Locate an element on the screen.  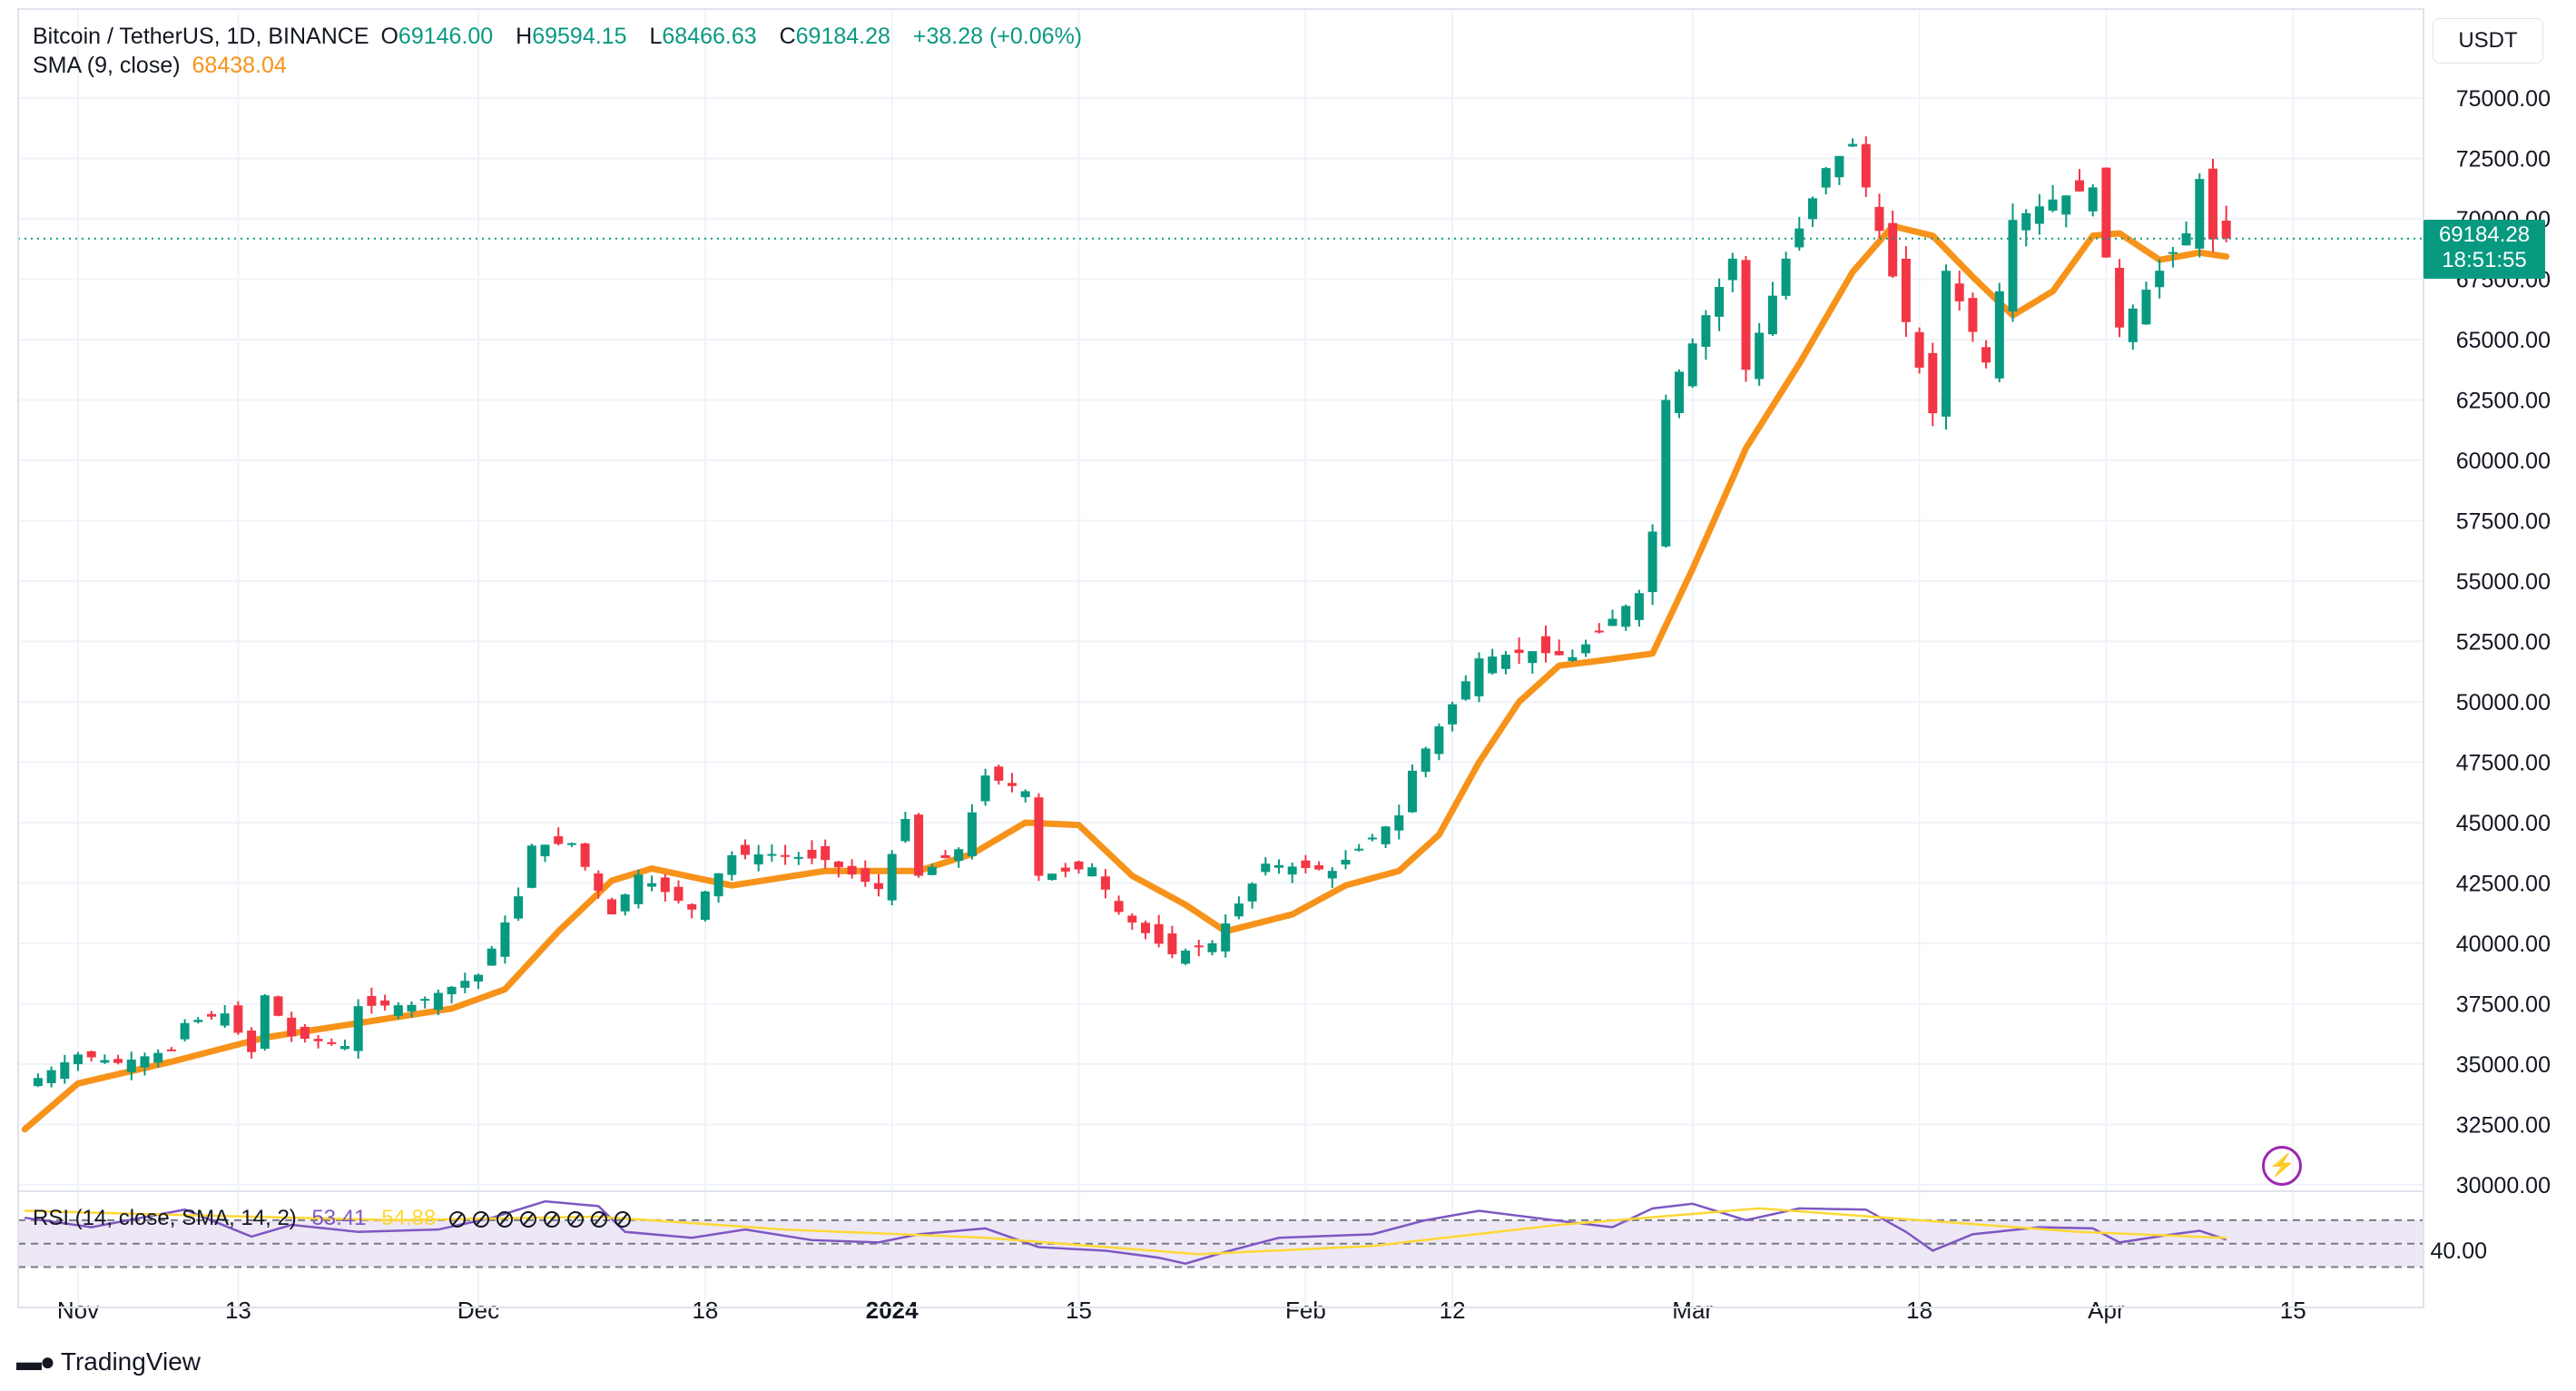
high-value: 69594.15 is located at coordinates (579, 36).